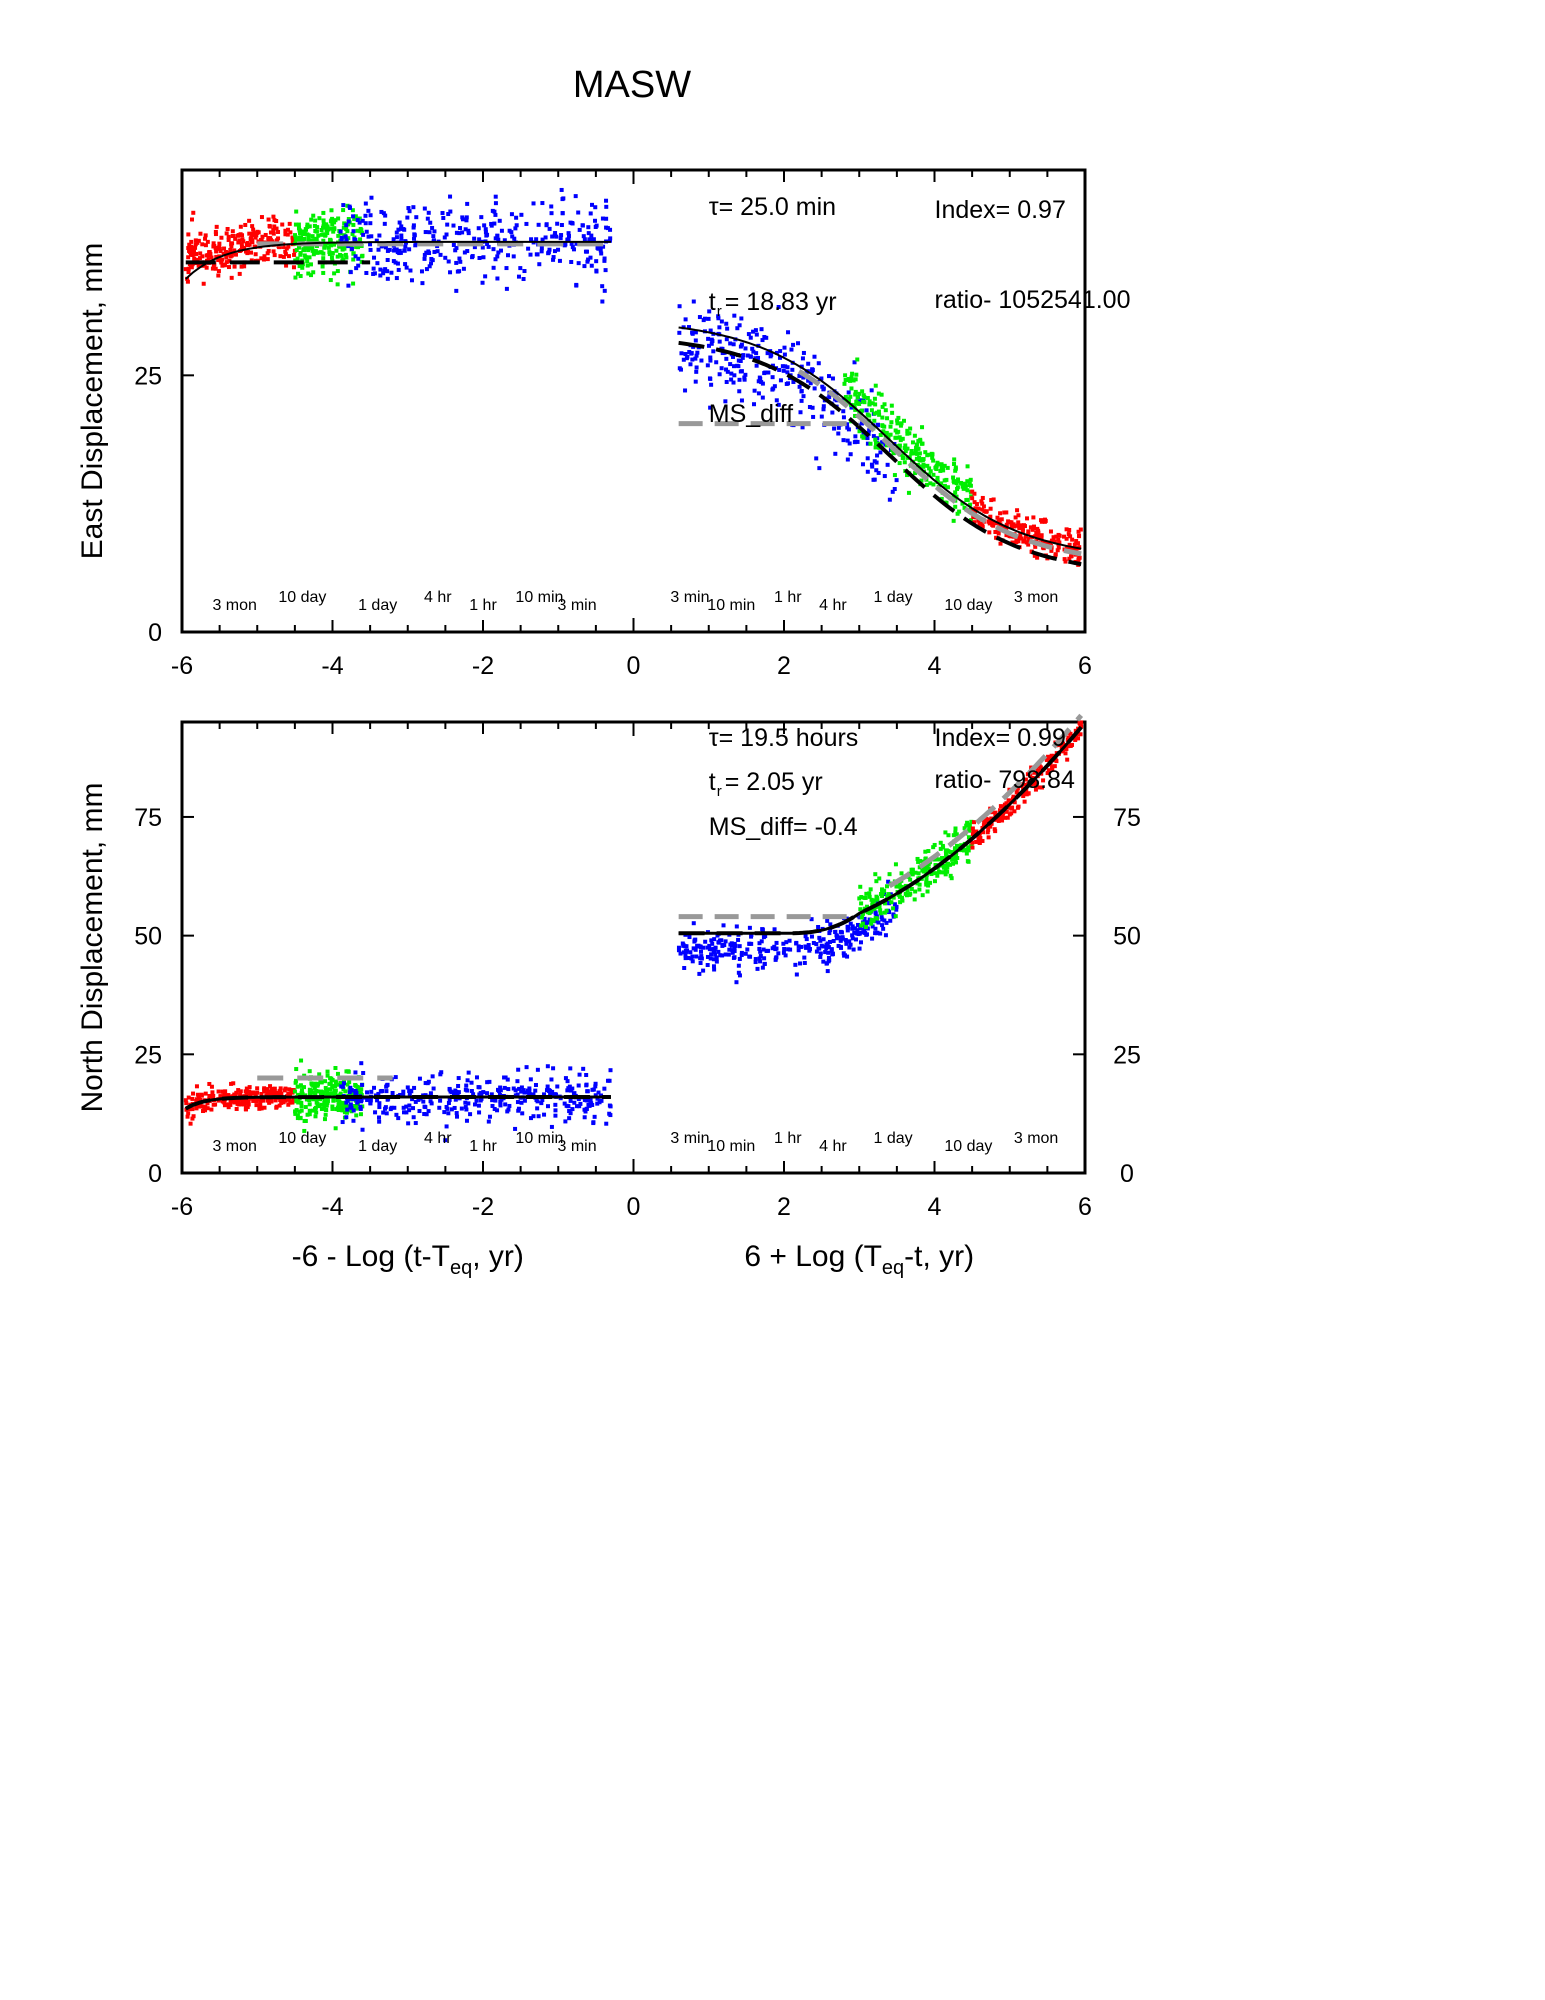 This screenshot has width=1545, height=2000. What do you see at coordinates (689, 597) in the screenshot?
I see `time-label: 3 min` at bounding box center [689, 597].